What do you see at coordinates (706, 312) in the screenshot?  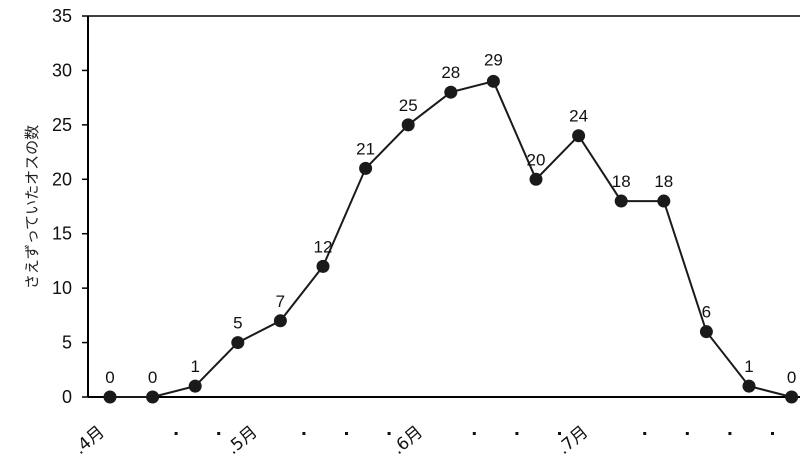 I see `data-label: 6` at bounding box center [706, 312].